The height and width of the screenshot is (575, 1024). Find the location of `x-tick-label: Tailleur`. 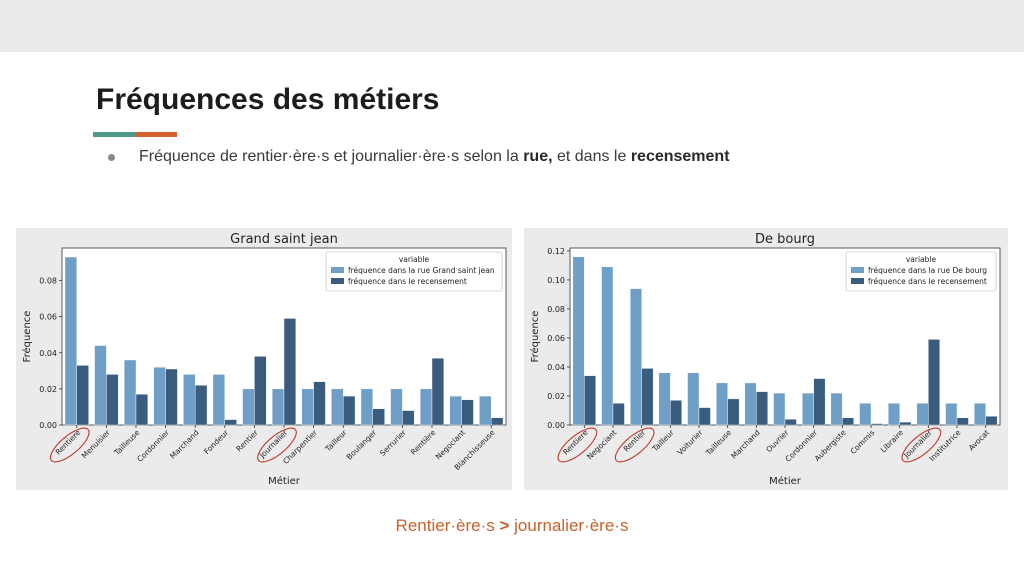

x-tick-label: Tailleur is located at coordinates (336, 440).